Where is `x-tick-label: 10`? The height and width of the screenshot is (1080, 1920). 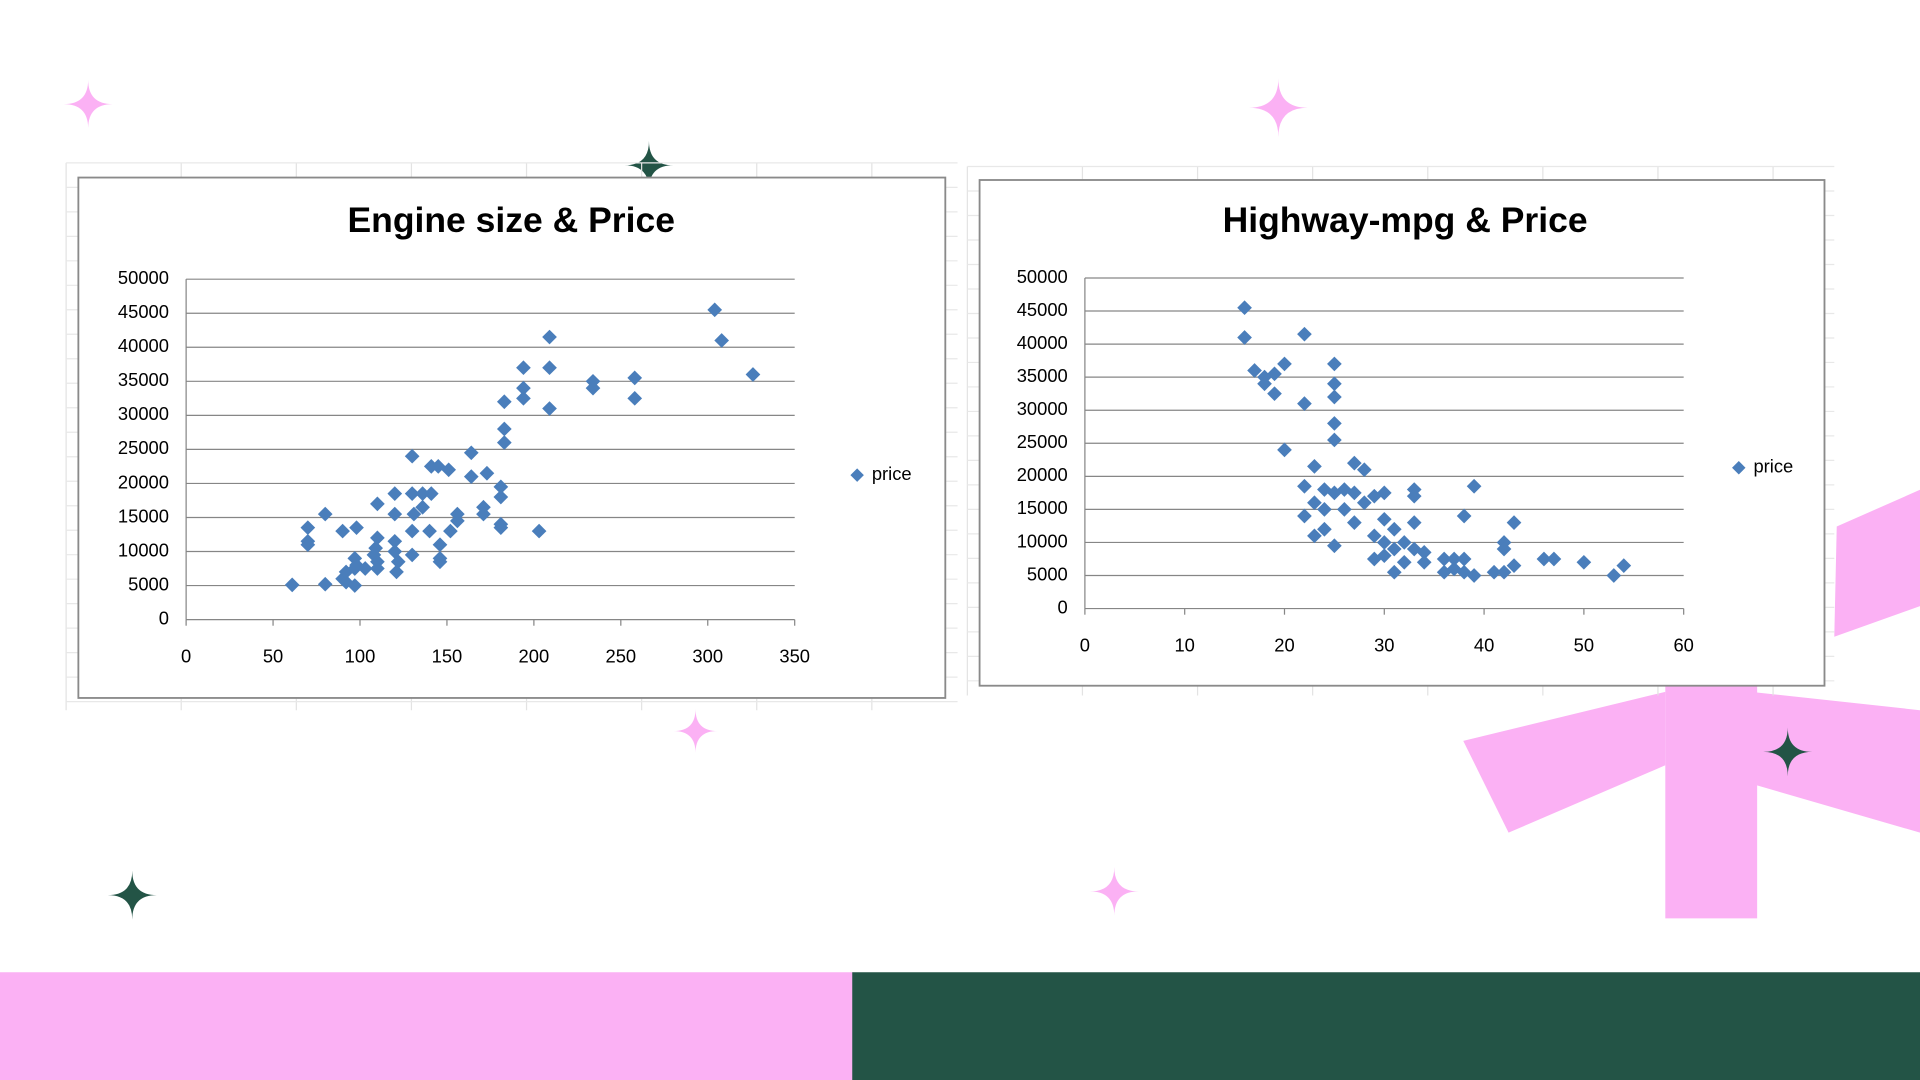 x-tick-label: 10 is located at coordinates (1184, 644).